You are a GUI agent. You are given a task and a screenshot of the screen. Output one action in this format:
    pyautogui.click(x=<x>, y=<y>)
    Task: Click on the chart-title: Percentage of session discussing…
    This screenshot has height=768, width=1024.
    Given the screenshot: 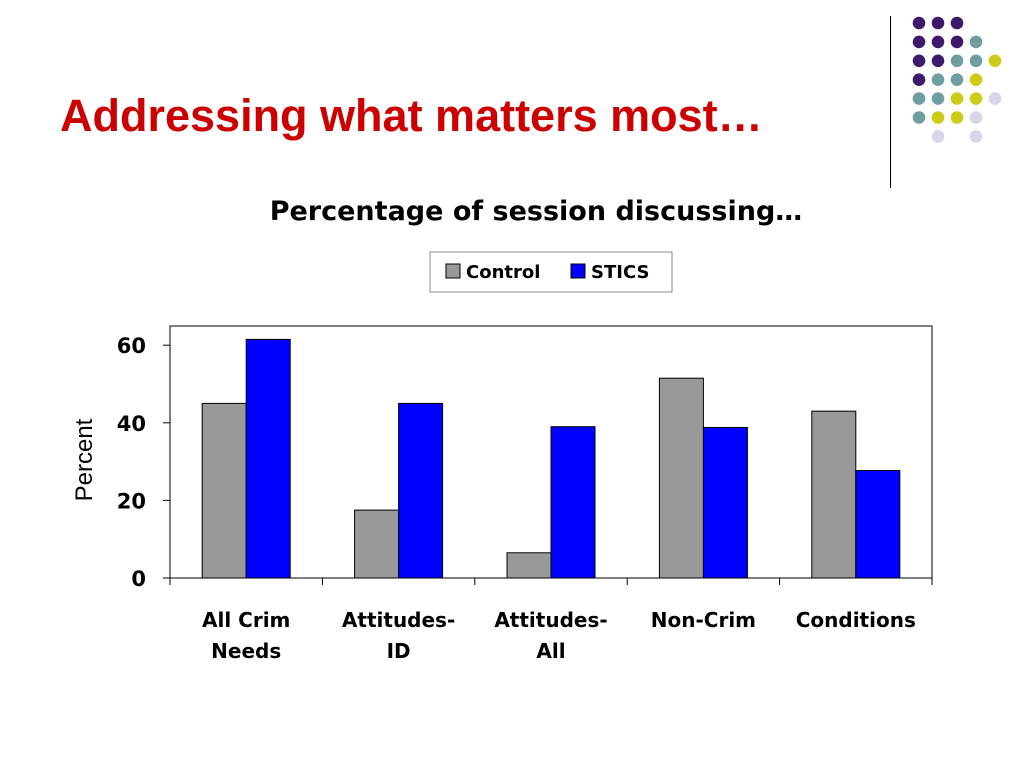 What is the action you would take?
    pyautogui.click(x=536, y=211)
    